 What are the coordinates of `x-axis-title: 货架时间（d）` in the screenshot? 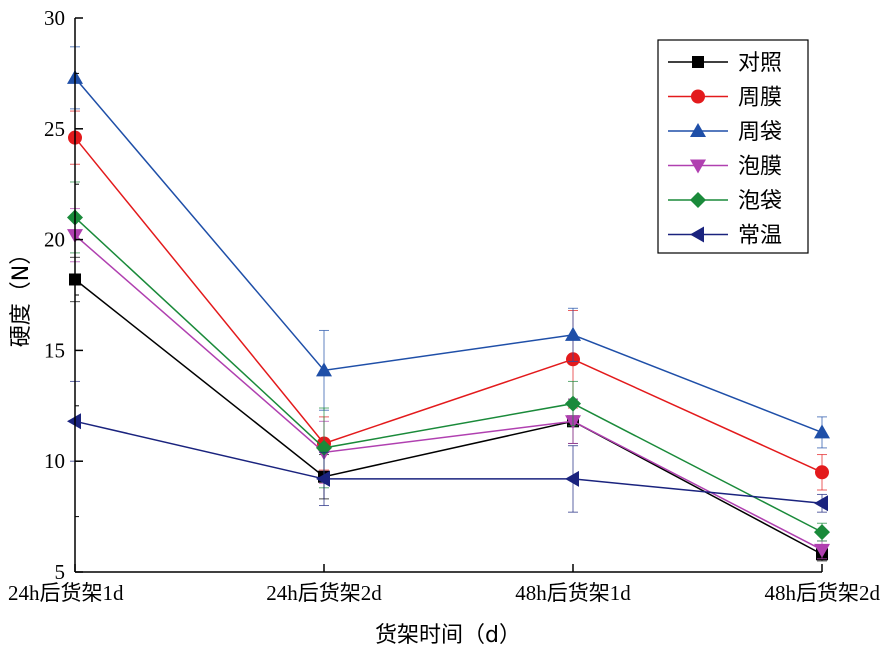 It's located at (448, 635).